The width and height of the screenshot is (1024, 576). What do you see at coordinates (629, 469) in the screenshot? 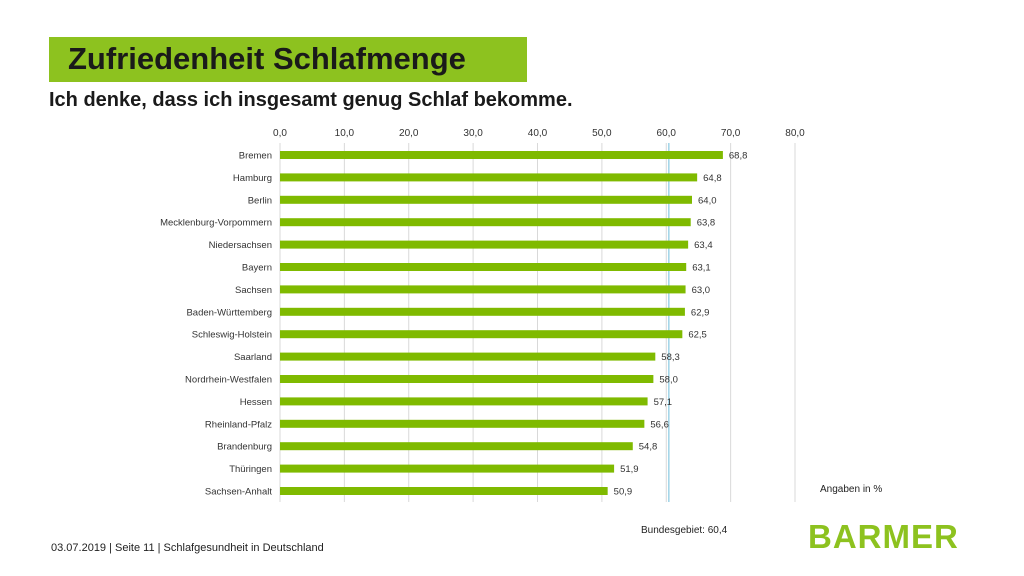
I see `data-label: 51,9` at bounding box center [629, 469].